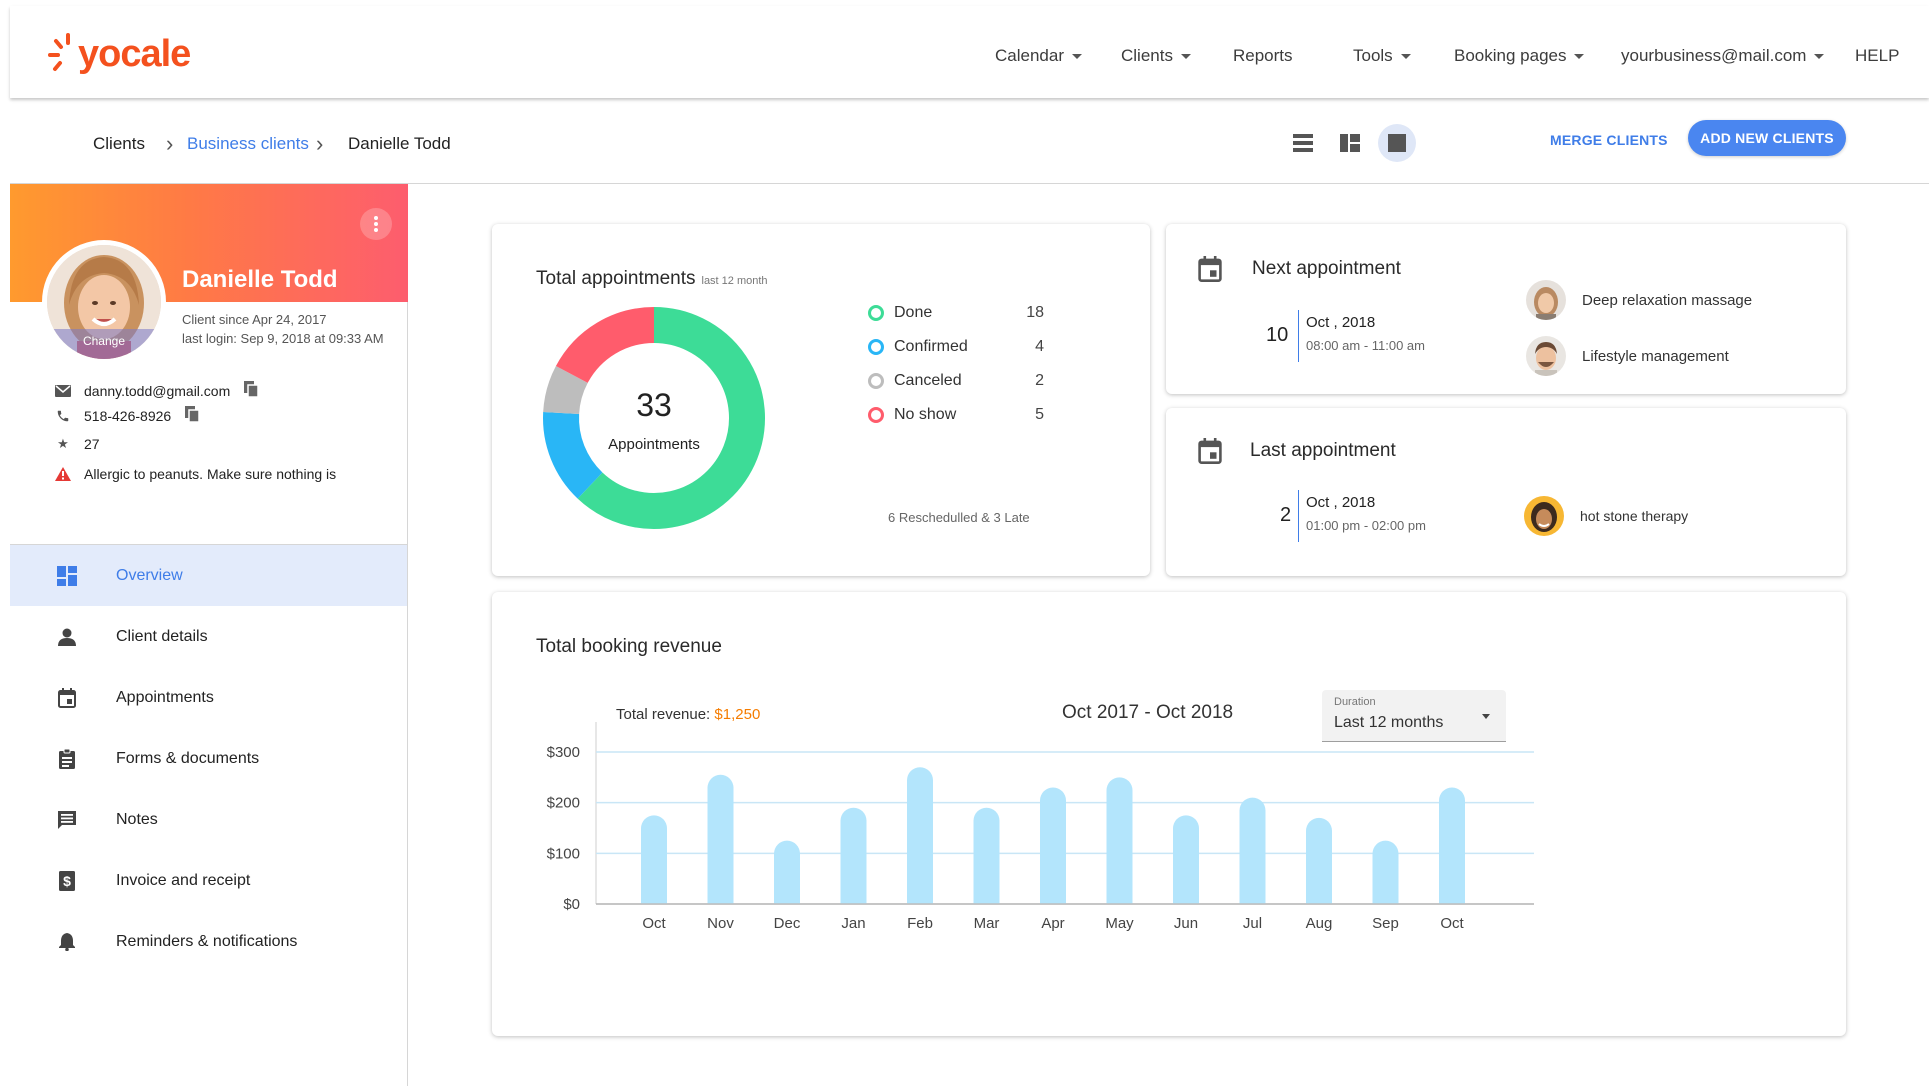 The image size is (1929, 1086). What do you see at coordinates (1397, 143) in the screenshot?
I see `card-view-button` at bounding box center [1397, 143].